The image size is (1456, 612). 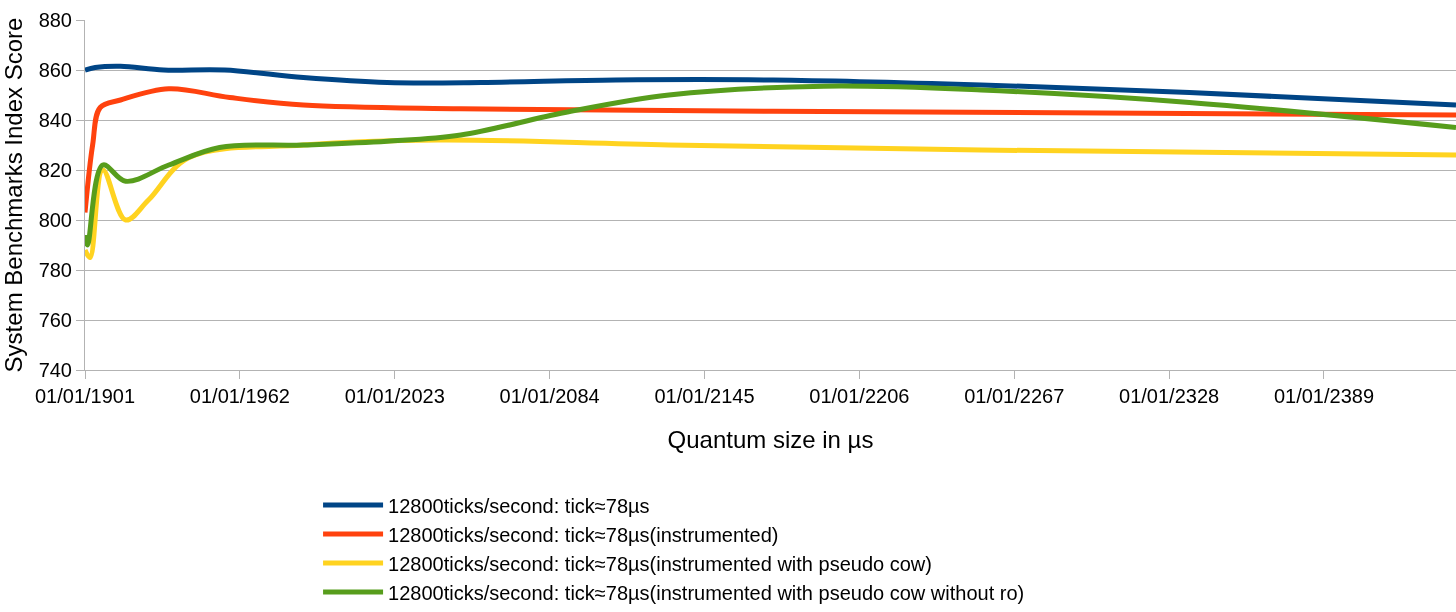 What do you see at coordinates (55, 370) in the screenshot?
I see `y-tick-label: 740` at bounding box center [55, 370].